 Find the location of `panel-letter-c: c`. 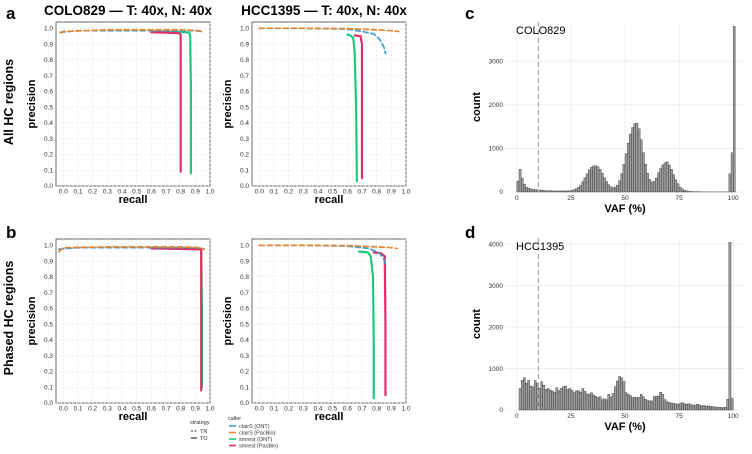

panel-letter-c: c is located at coordinates (469, 13).